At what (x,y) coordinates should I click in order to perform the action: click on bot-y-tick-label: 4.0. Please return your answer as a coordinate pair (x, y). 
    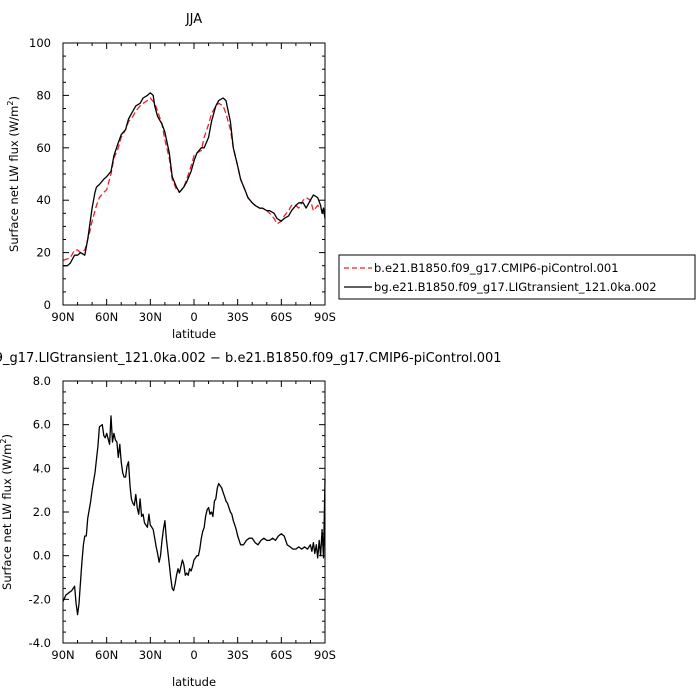
    Looking at the image, I should click on (42, 468).